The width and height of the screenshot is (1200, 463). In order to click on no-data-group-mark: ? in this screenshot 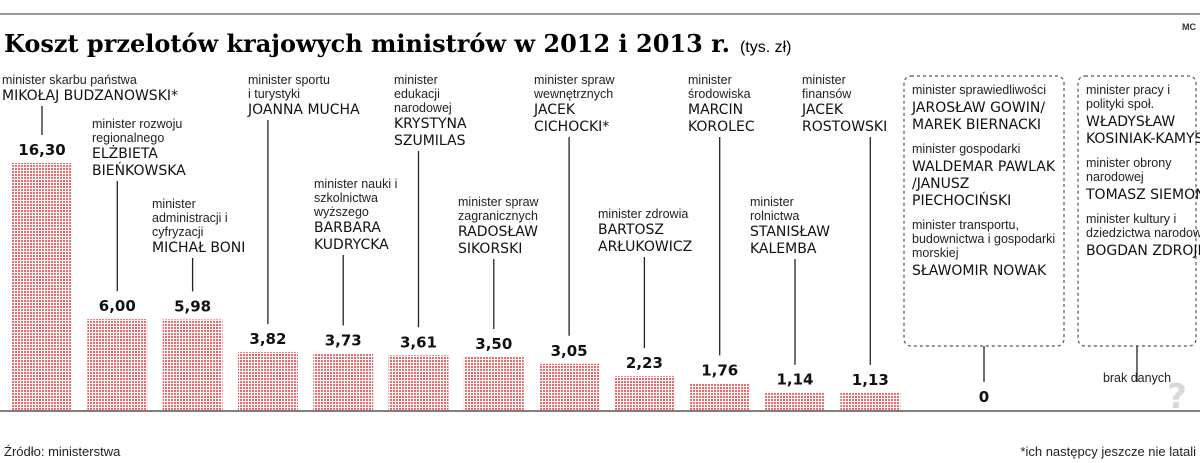, I will do `click(1177, 397)`.